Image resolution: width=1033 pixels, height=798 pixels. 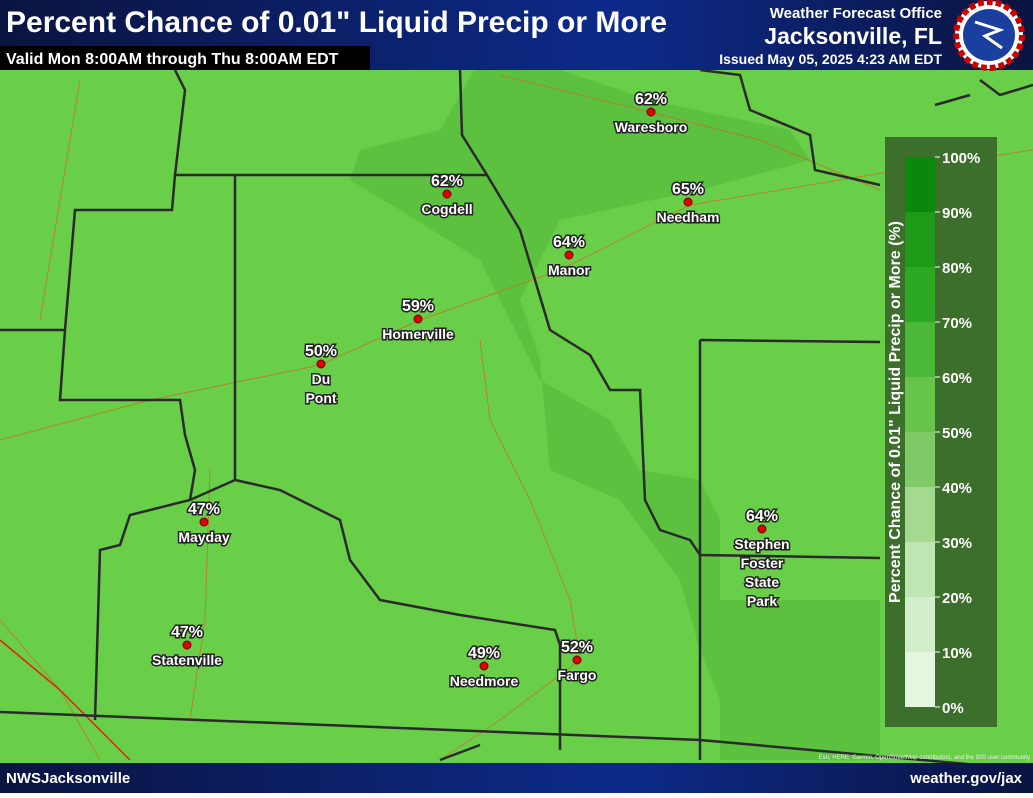 I want to click on legend-tick-label: 20%, so click(x=957, y=598).